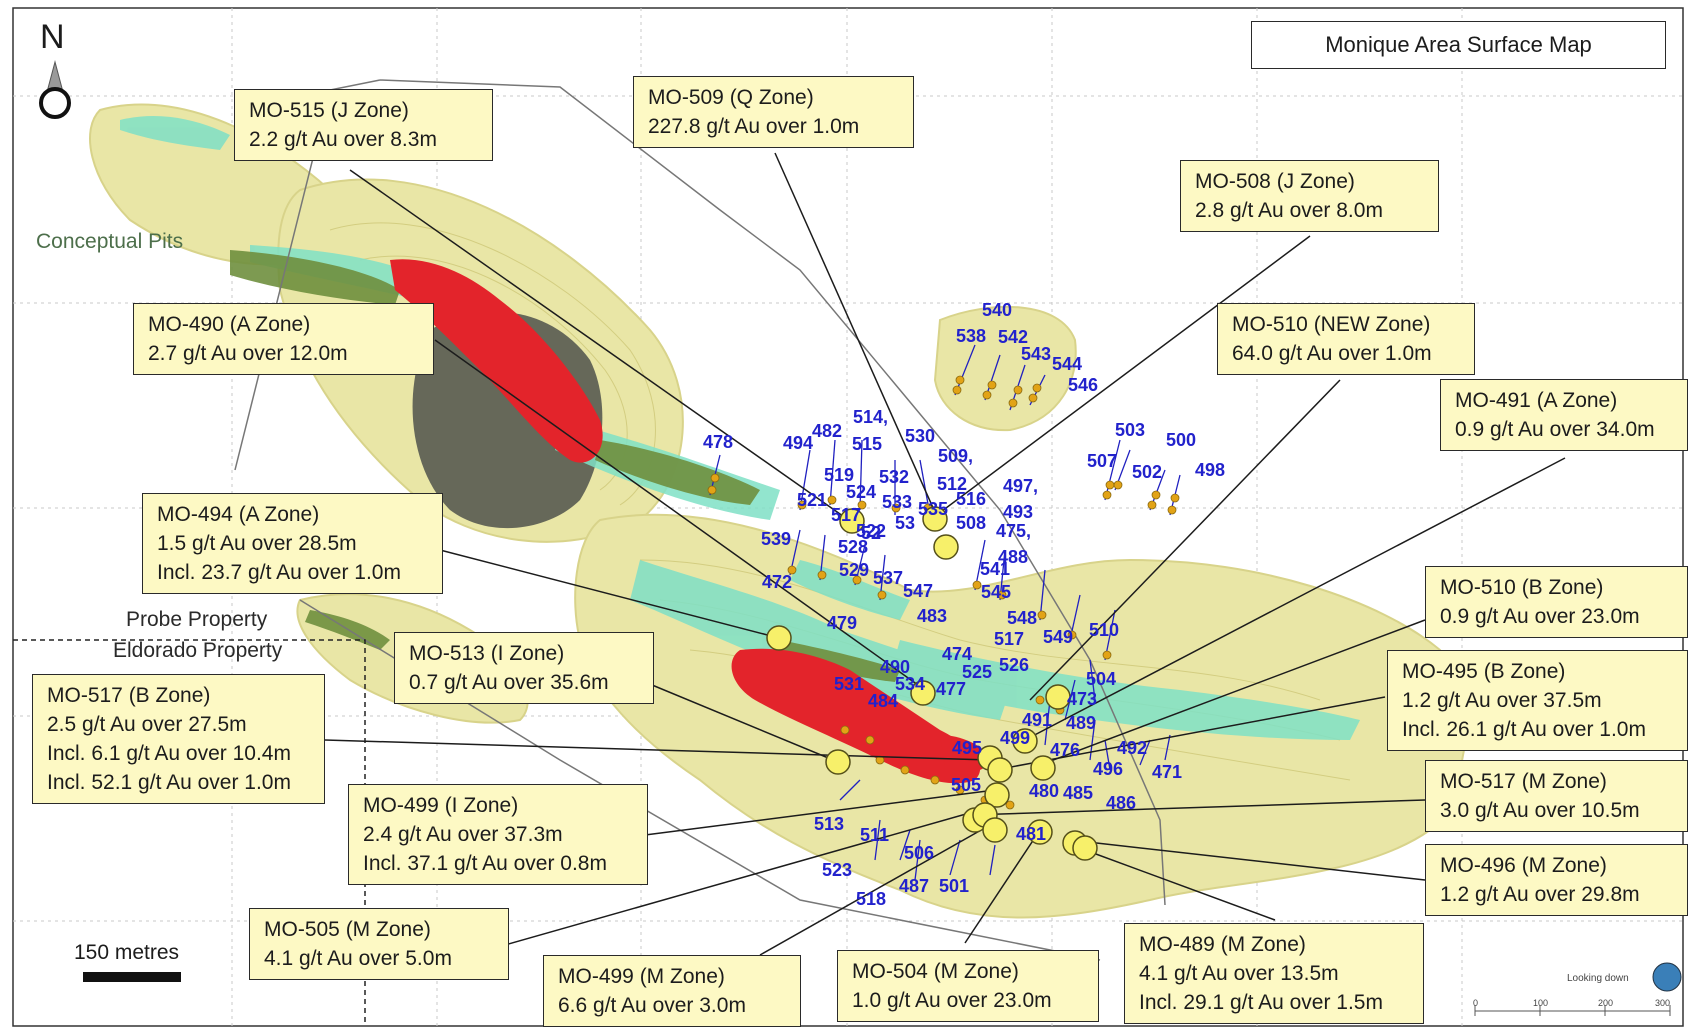 The height and width of the screenshot is (1031, 1688). I want to click on callout-line: 3.0 g/t Au over 10.5m, so click(1540, 810).